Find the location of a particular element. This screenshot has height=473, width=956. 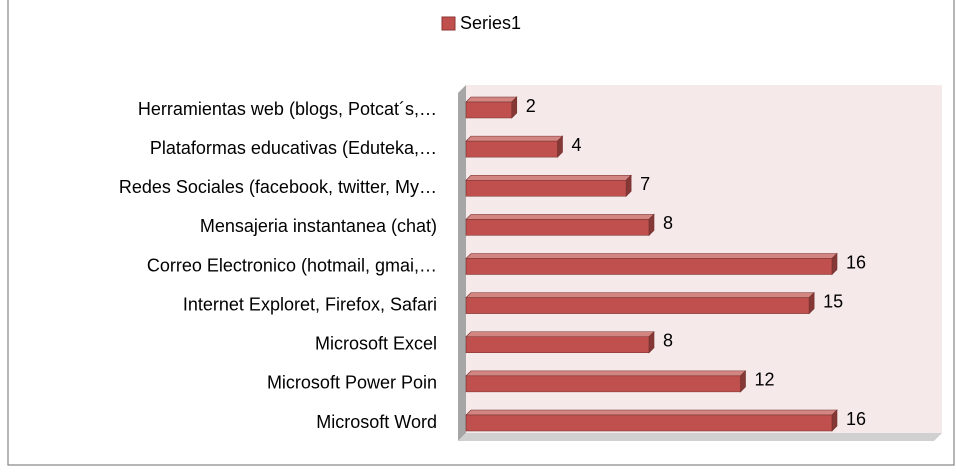

value-label: 15 is located at coordinates (833, 301).